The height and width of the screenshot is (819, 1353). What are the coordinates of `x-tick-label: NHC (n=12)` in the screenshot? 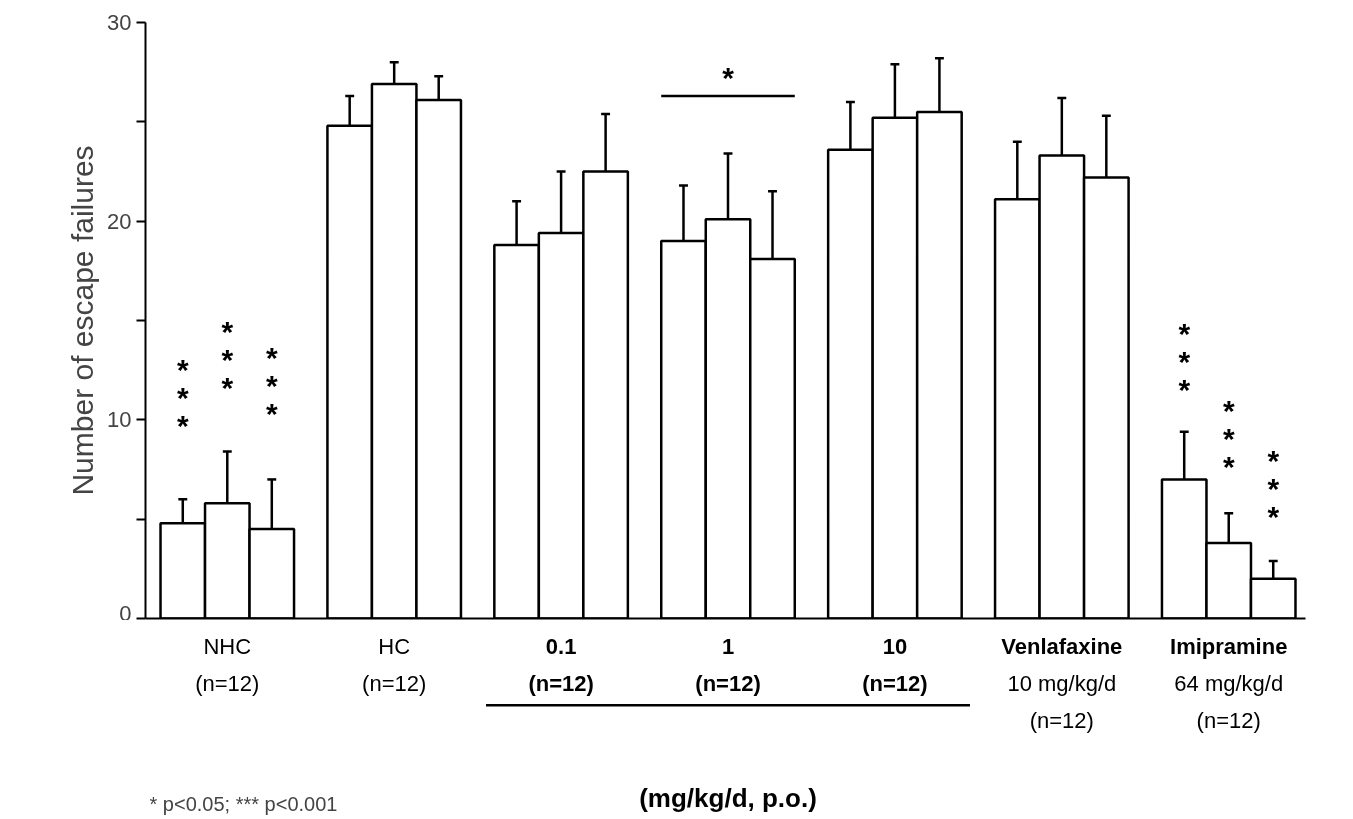 It's located at (227, 665).